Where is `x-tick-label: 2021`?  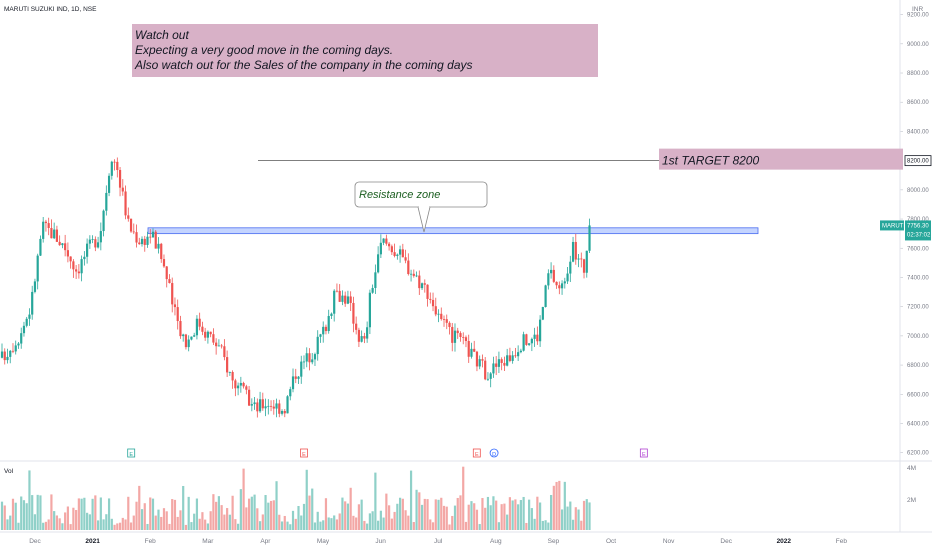
x-tick-label: 2021 is located at coordinates (92, 541).